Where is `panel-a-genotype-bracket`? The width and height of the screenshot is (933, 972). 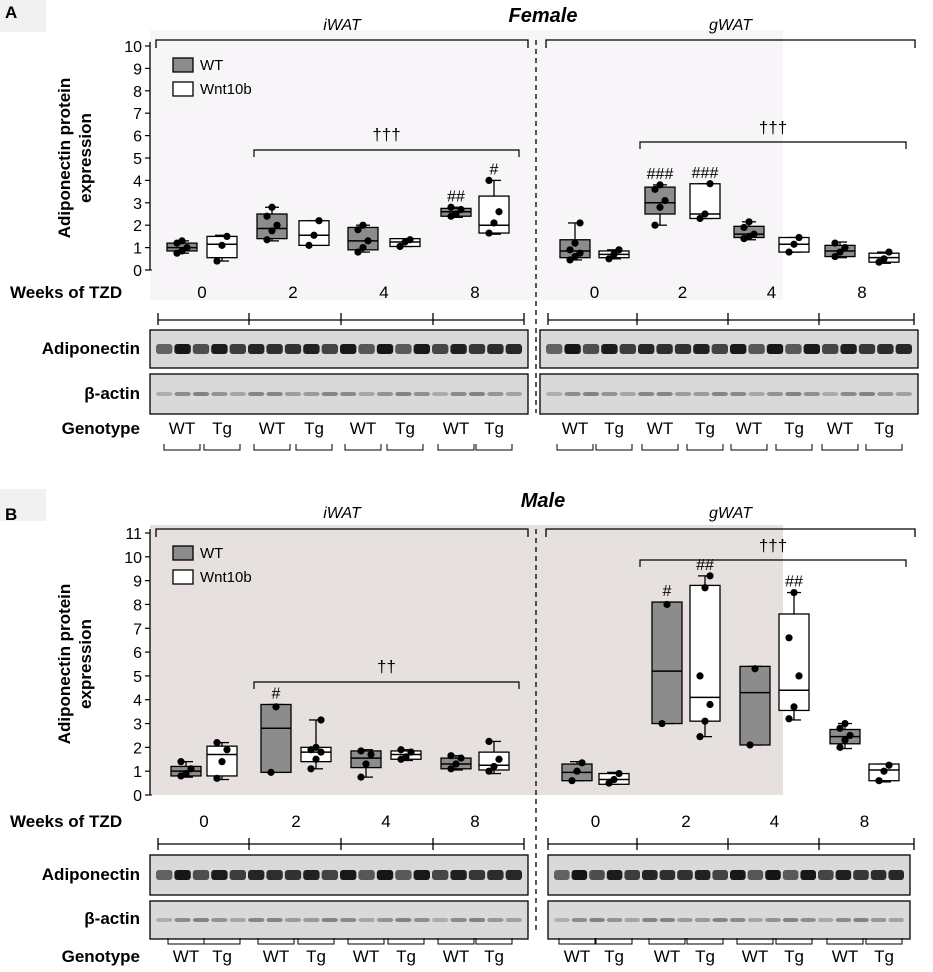 panel-a-genotype-bracket is located at coordinates (840, 447).